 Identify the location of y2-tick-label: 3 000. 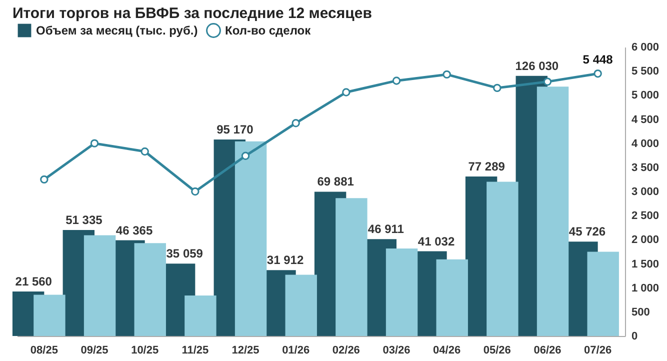
(646, 192).